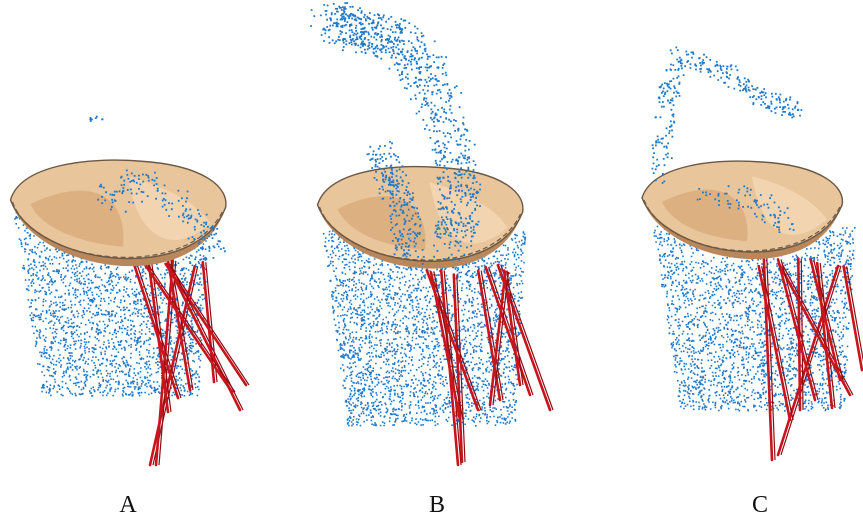  I want to click on panel-label-b: B, so click(437, 505).